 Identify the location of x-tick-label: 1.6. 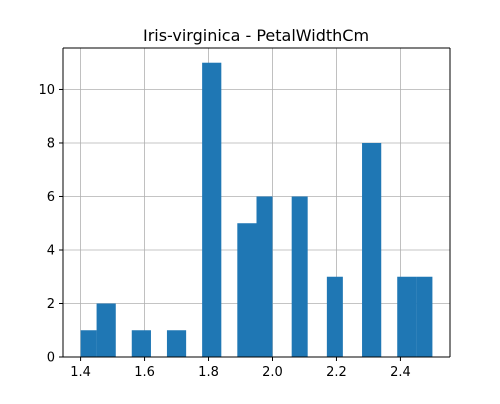
(144, 372).